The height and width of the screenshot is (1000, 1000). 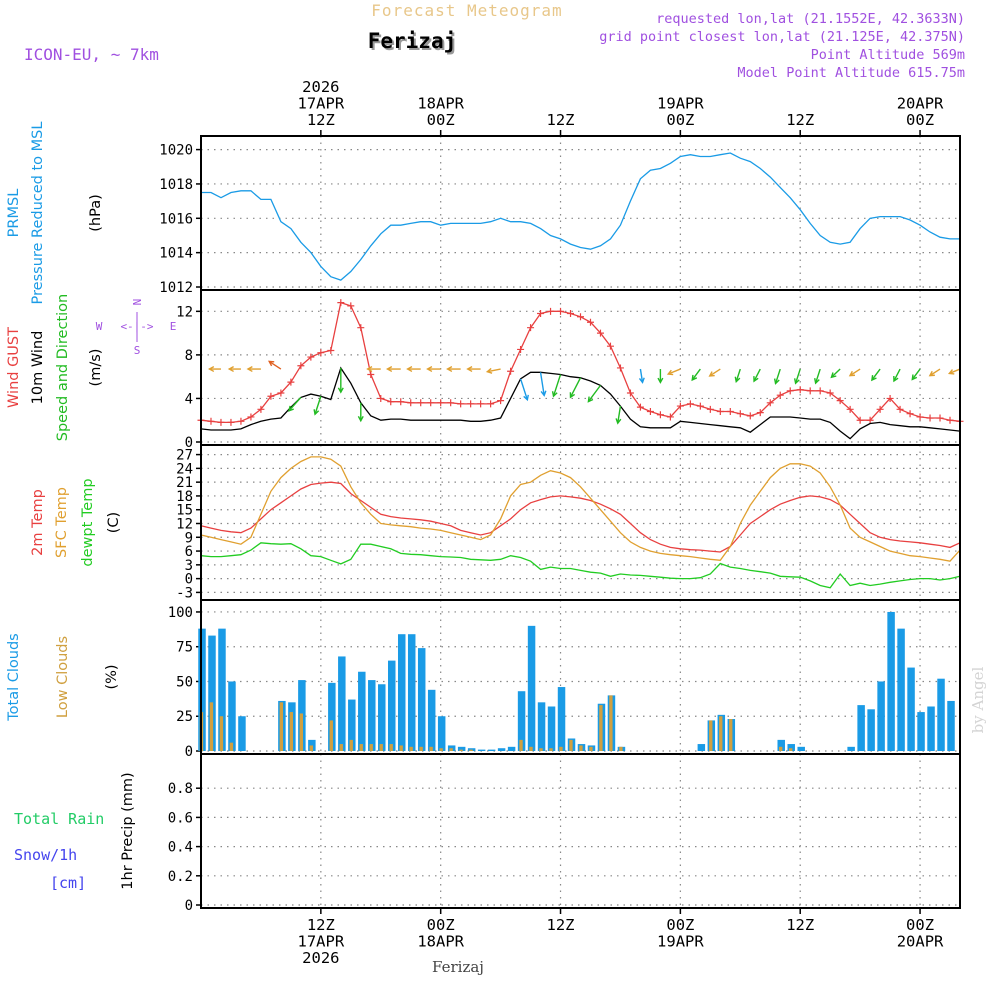 I want to click on top-time-label: 19APR, so click(x=680, y=104).